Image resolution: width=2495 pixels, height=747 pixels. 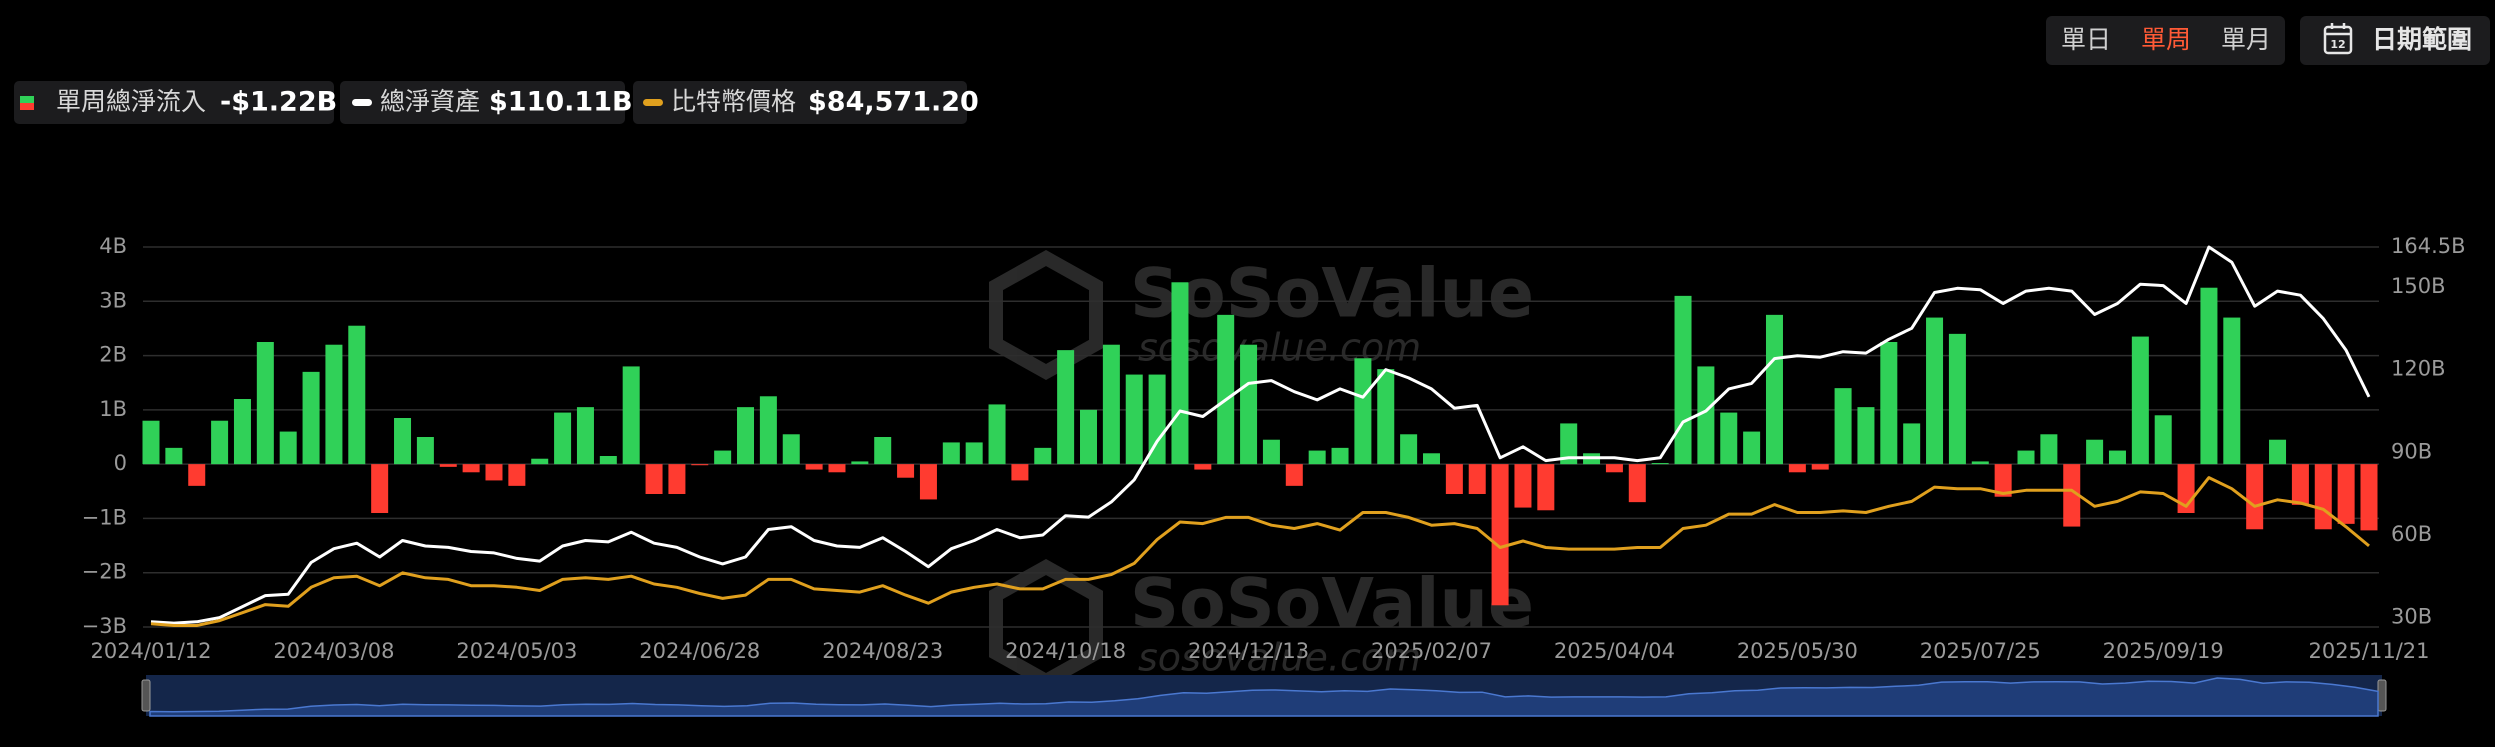 I want to click on x-tick-label: 2024/05/03, so click(x=516, y=651).